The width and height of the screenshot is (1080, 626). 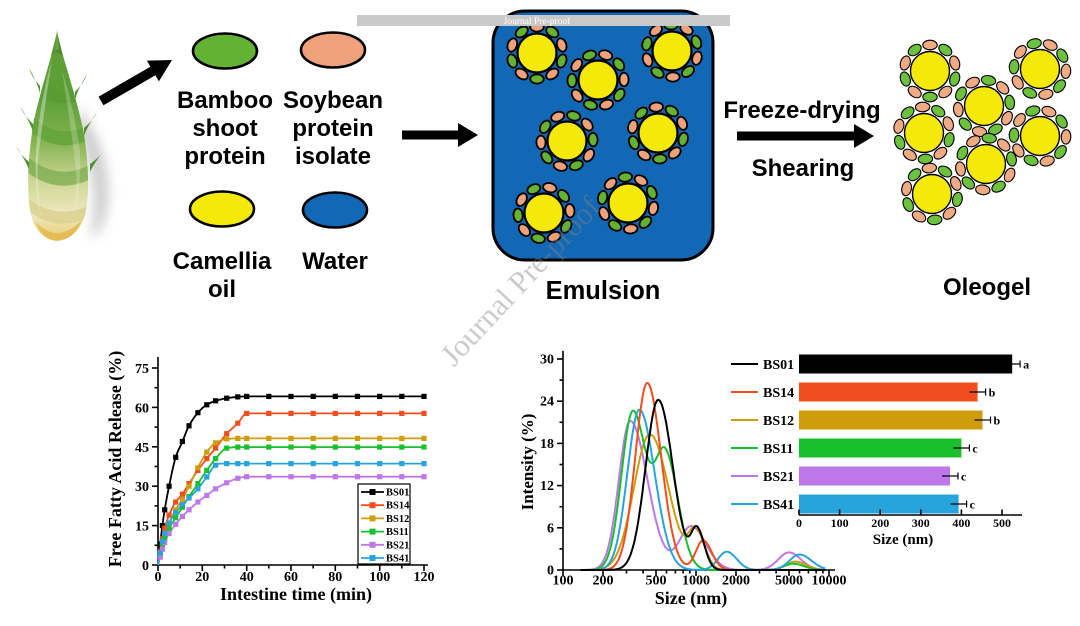 What do you see at coordinates (222, 289) in the screenshot?
I see `svg-text: oil` at bounding box center [222, 289].